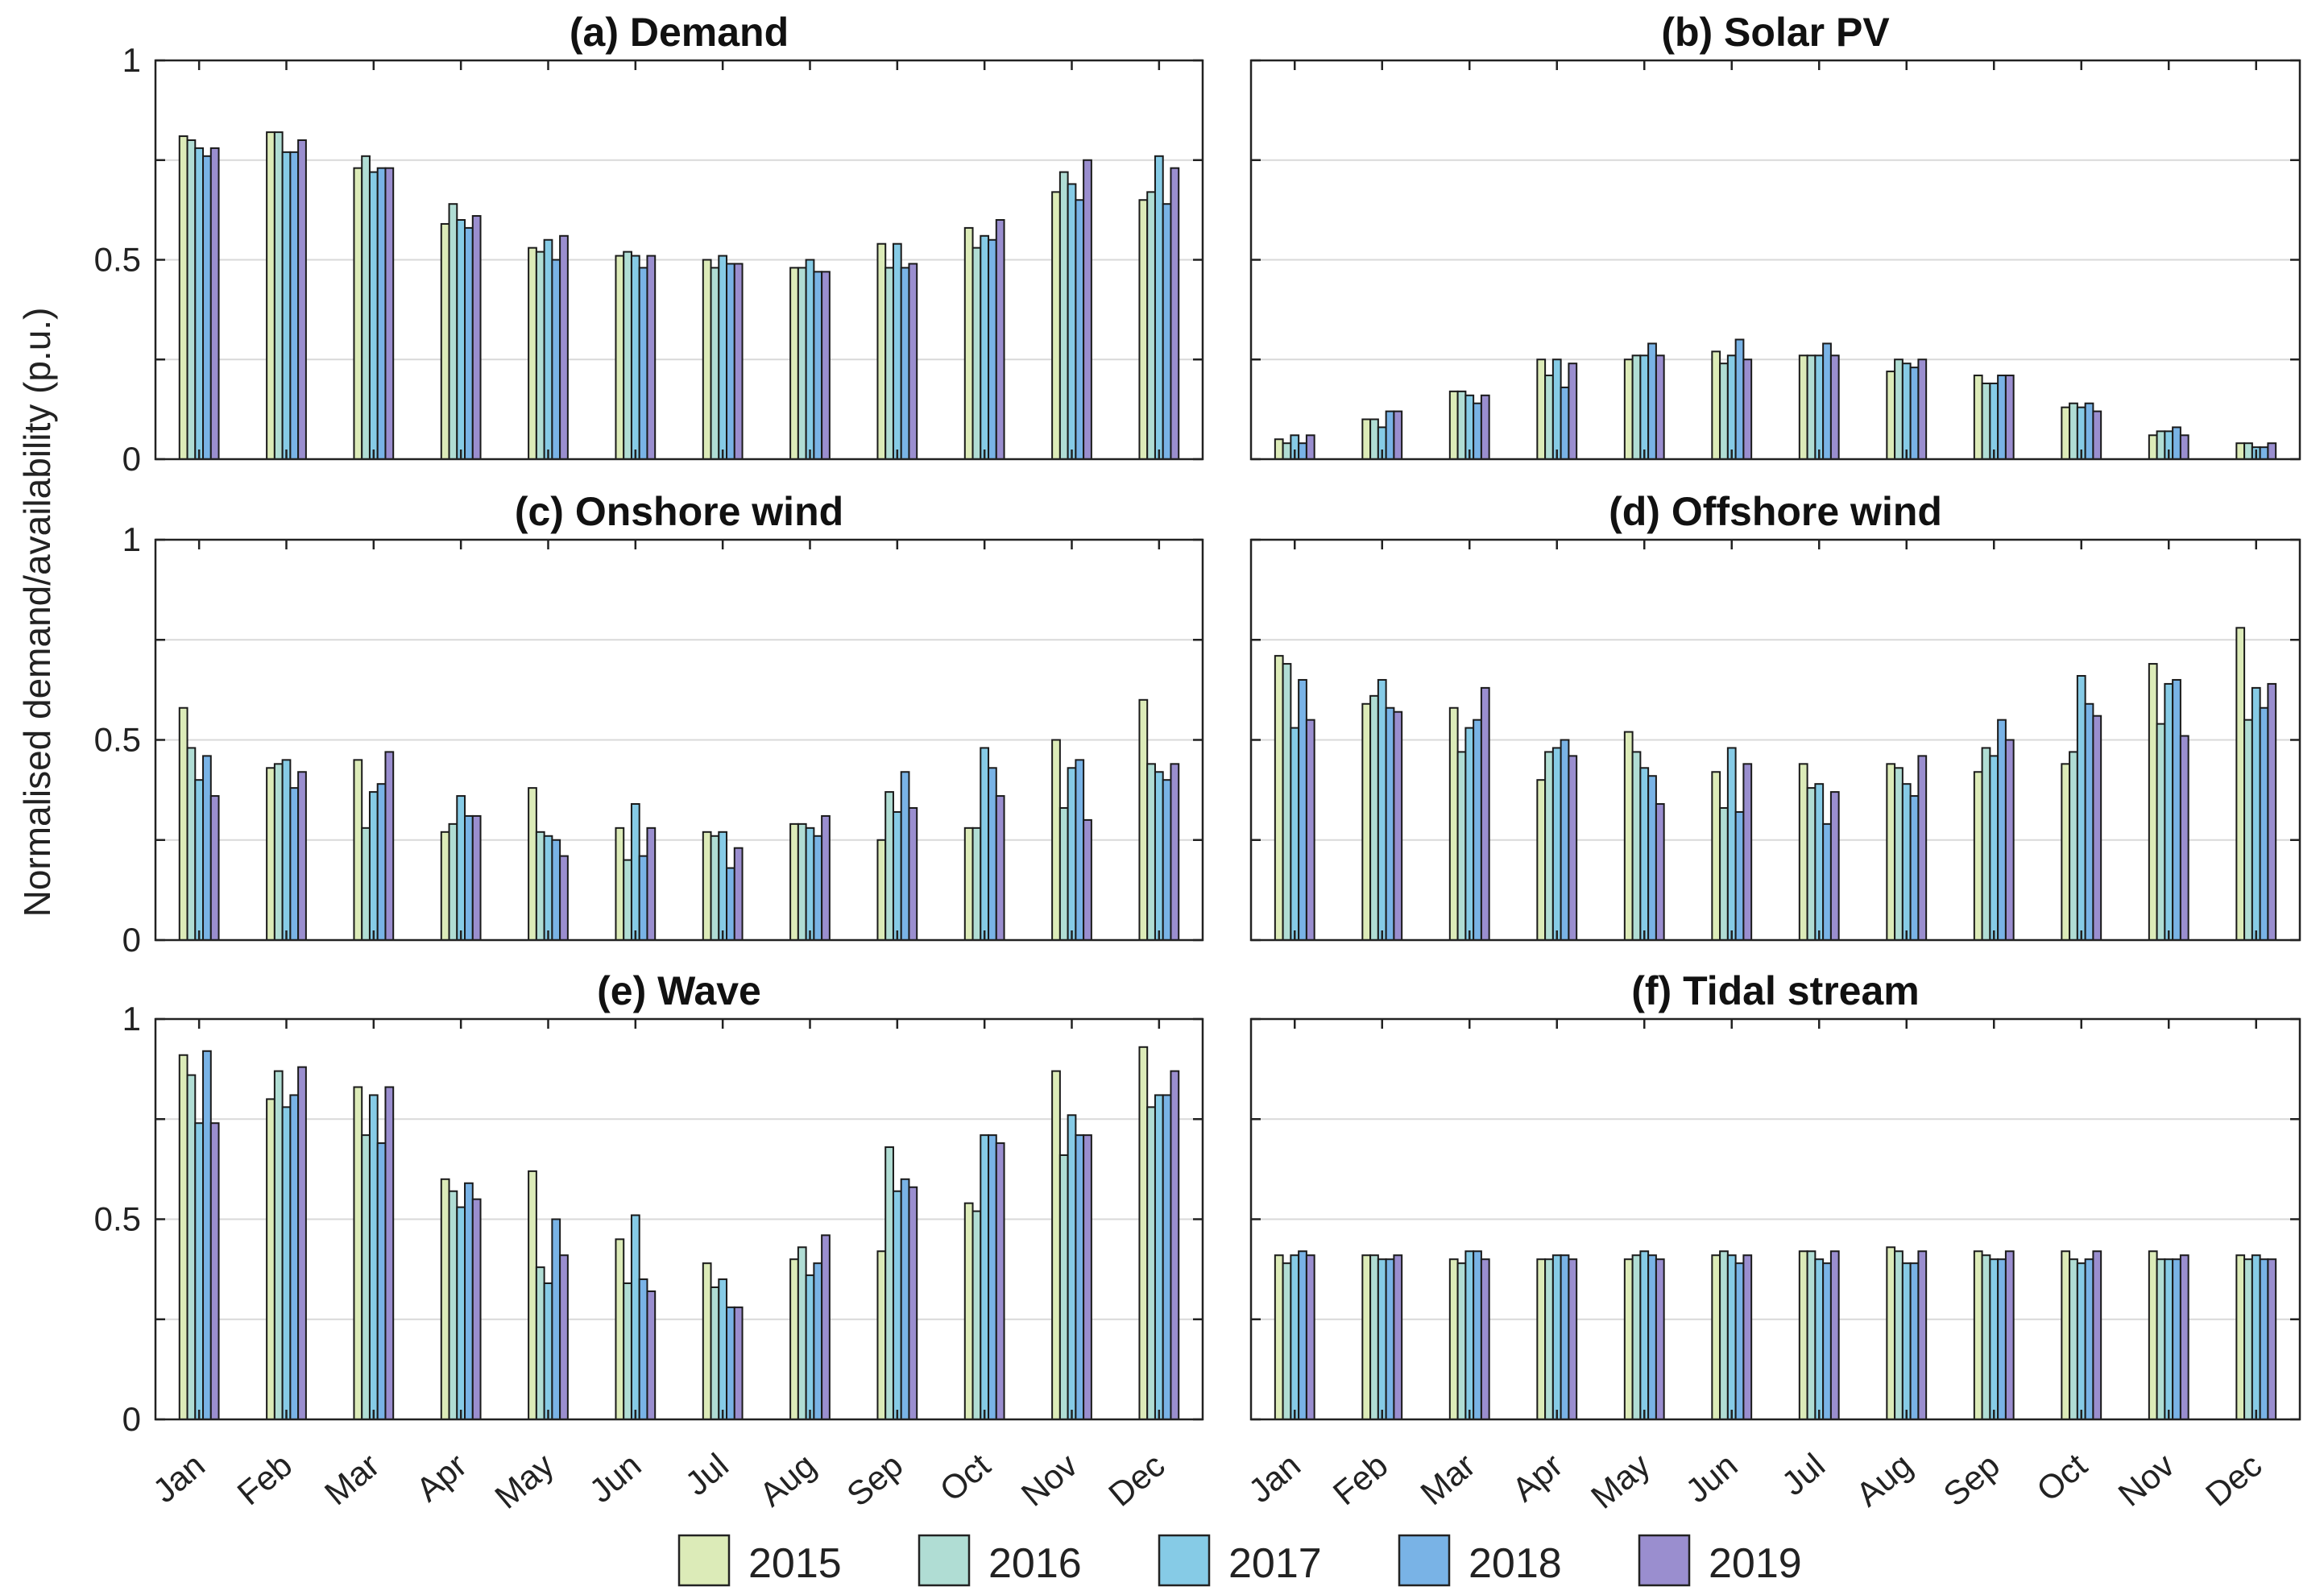  Describe the element at coordinates (945, 1560) in the screenshot. I see `legend-swatch-2016` at that location.